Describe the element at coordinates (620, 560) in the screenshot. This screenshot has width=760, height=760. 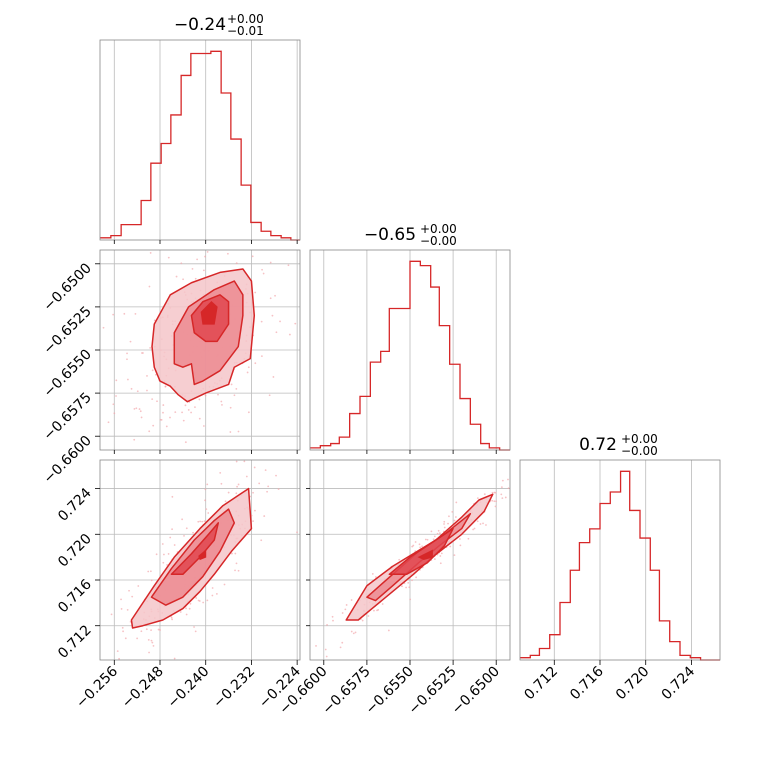
I see `panel-frame-r2-c2` at that location.